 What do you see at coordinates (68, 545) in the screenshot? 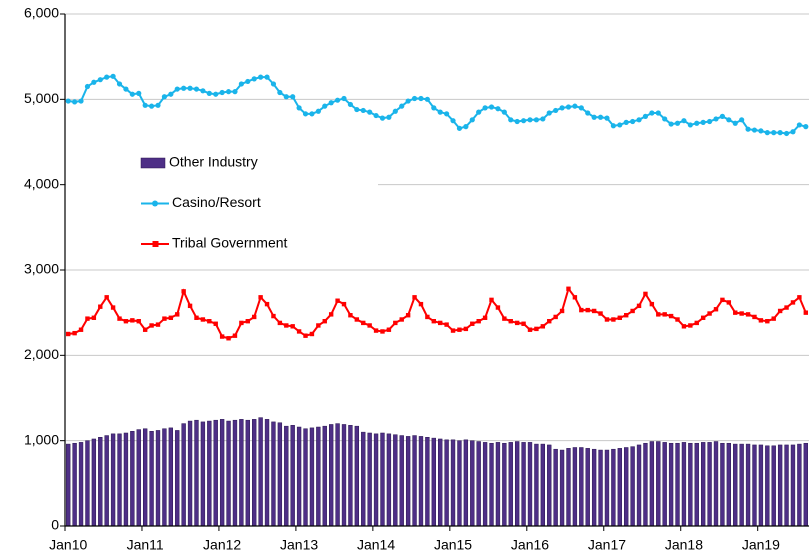
I see `x-tick-label: Jan10` at bounding box center [68, 545].